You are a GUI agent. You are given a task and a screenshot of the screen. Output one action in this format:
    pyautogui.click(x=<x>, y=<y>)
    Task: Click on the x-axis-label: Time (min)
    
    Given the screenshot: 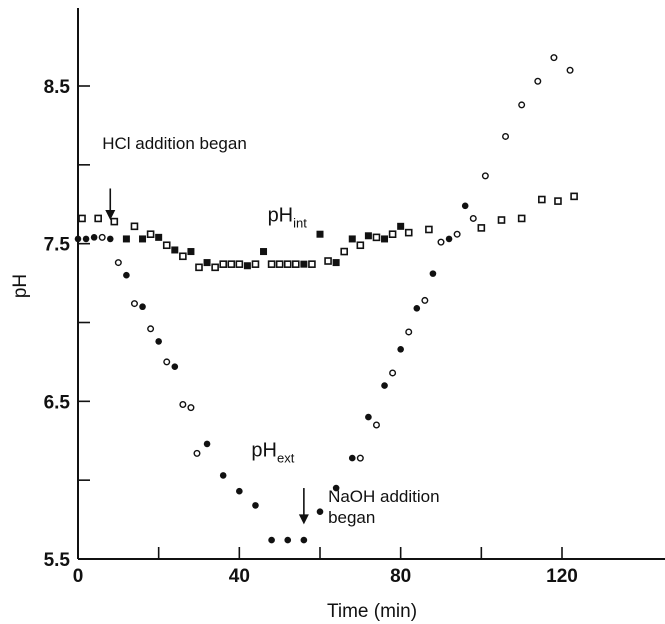 What is the action you would take?
    pyautogui.click(x=372, y=611)
    